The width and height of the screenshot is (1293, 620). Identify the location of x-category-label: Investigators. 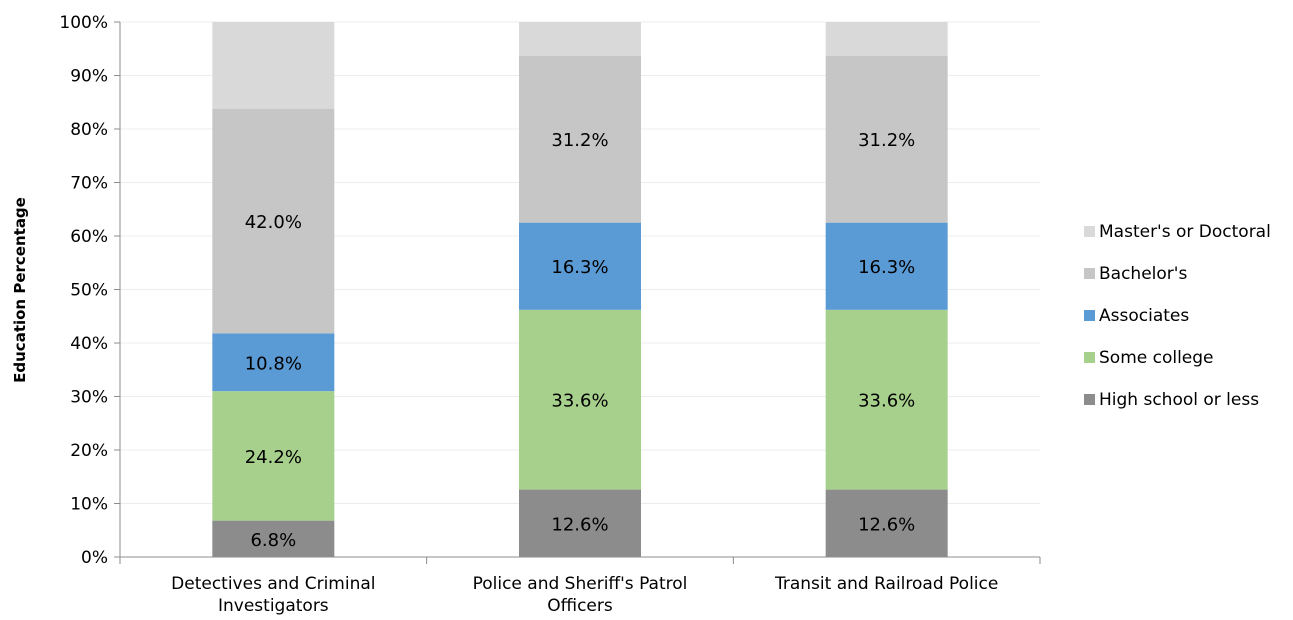
(273, 606).